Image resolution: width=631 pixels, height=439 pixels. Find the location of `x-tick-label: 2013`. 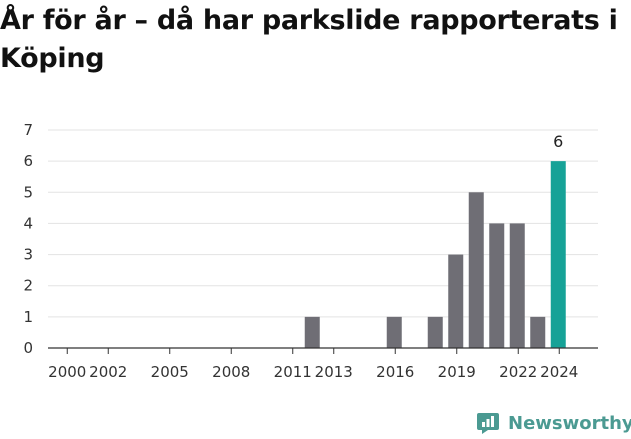

x-tick-label: 2013 is located at coordinates (334, 372).